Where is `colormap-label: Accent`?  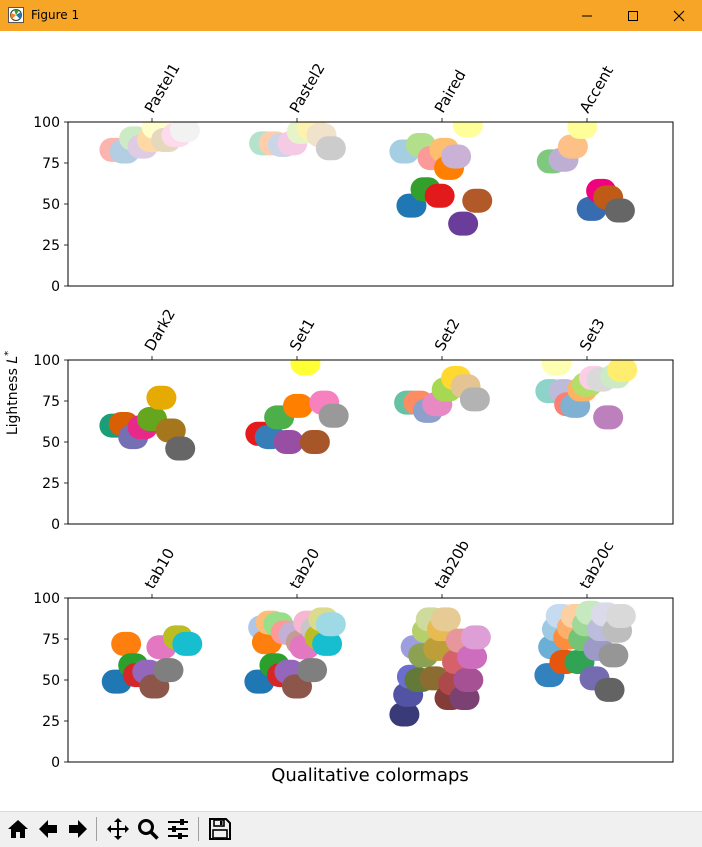
colormap-label: Accent is located at coordinates (596, 89).